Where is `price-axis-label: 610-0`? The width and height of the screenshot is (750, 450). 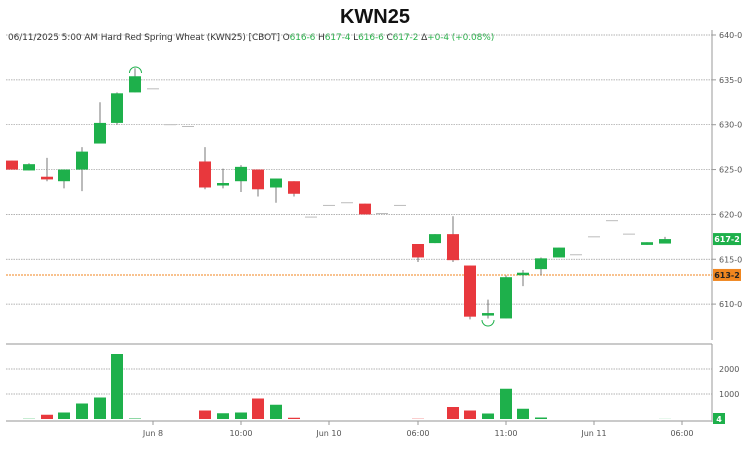
price-axis-label: 610-0 is located at coordinates (730, 304).